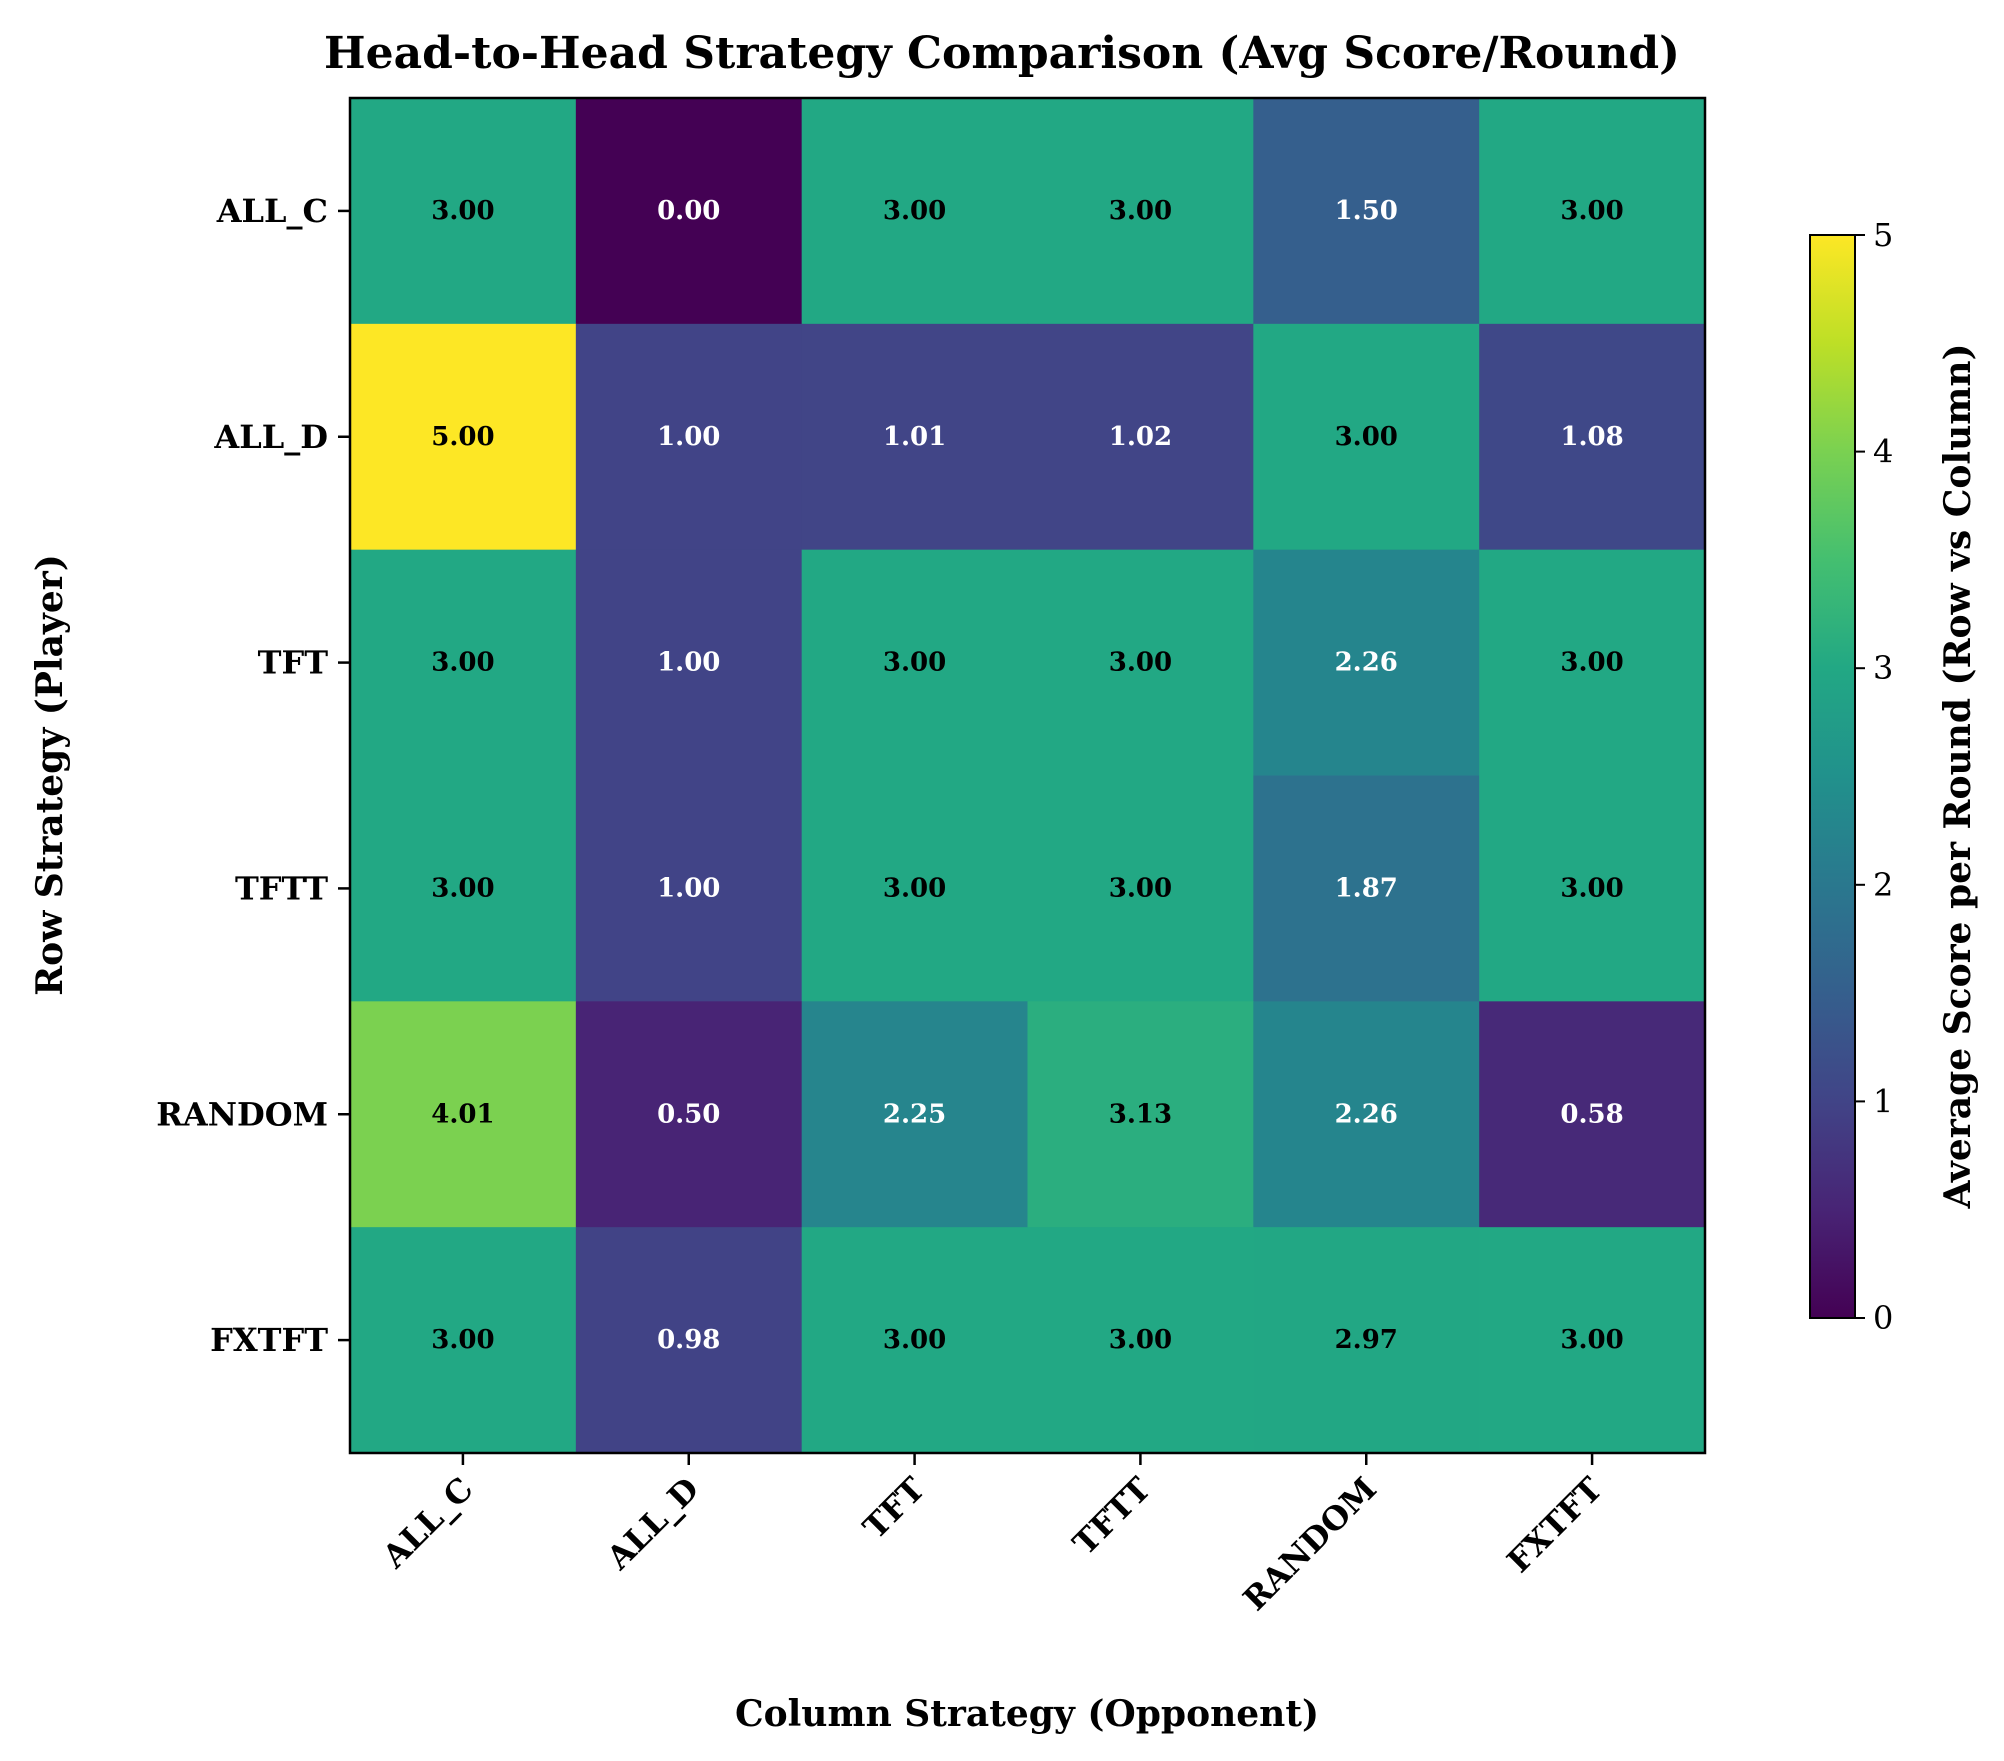 The height and width of the screenshot is (1761, 2004). I want to click on x-tick-label: FXTFT, so click(1555, 1525).